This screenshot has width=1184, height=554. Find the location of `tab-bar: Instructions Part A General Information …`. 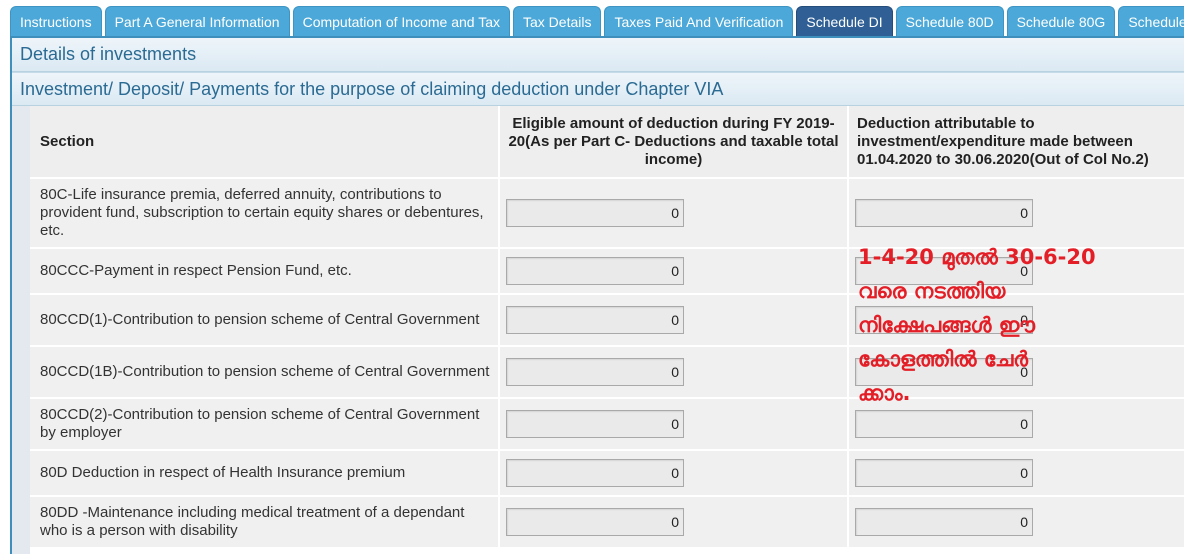

tab-bar: Instructions Part A General Information … is located at coordinates (592, 18).